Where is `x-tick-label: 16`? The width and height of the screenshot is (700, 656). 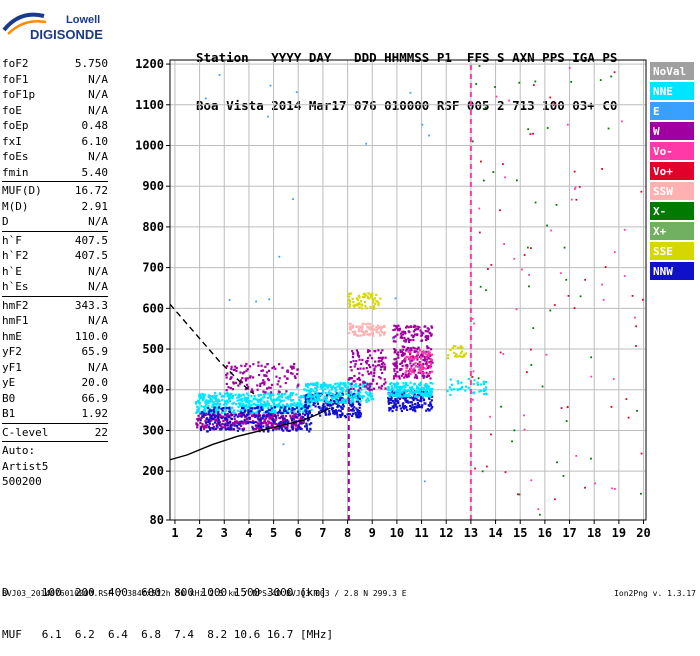
x-tick-label: 16 is located at coordinates (545, 533).